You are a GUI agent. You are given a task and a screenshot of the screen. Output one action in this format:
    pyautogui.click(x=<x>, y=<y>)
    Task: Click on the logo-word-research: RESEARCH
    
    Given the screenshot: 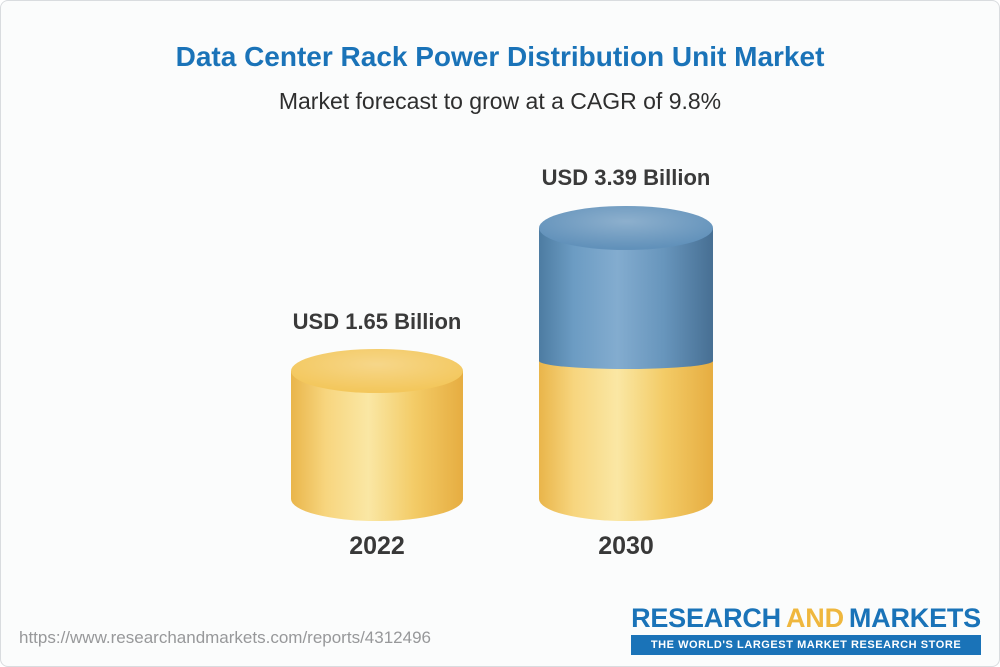 What is the action you would take?
    pyautogui.click(x=706, y=617)
    